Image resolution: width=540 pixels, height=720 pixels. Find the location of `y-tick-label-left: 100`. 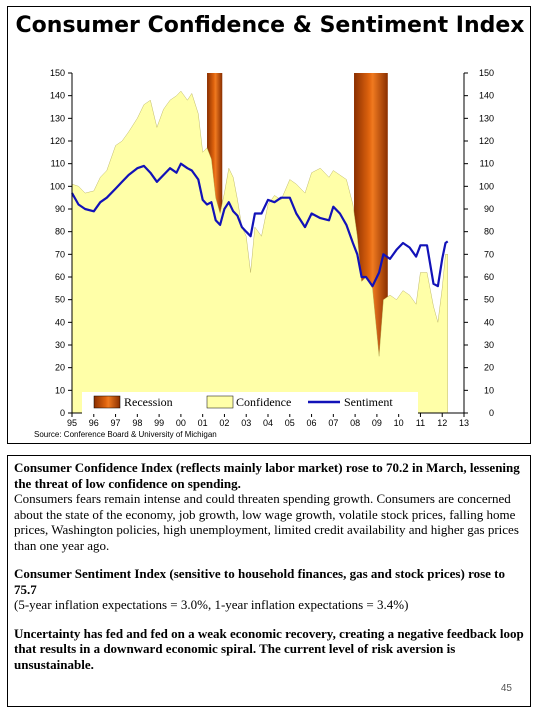

y-tick-label-left: 100 is located at coordinates (57, 186).